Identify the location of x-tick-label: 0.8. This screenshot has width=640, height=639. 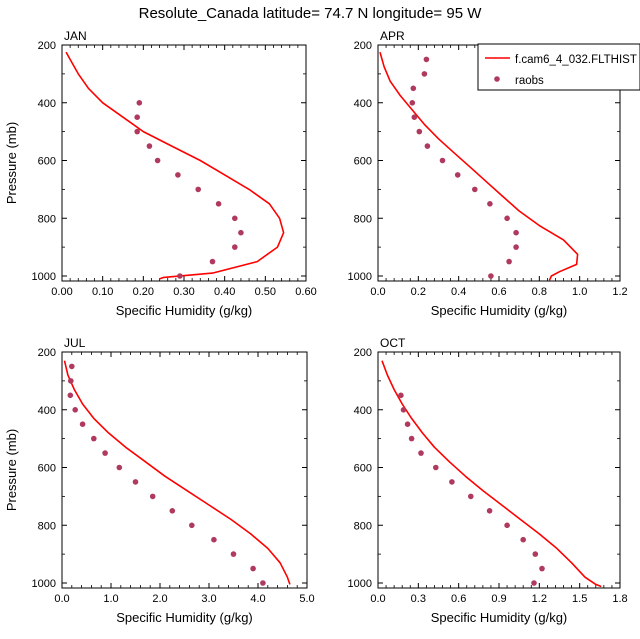
(539, 292).